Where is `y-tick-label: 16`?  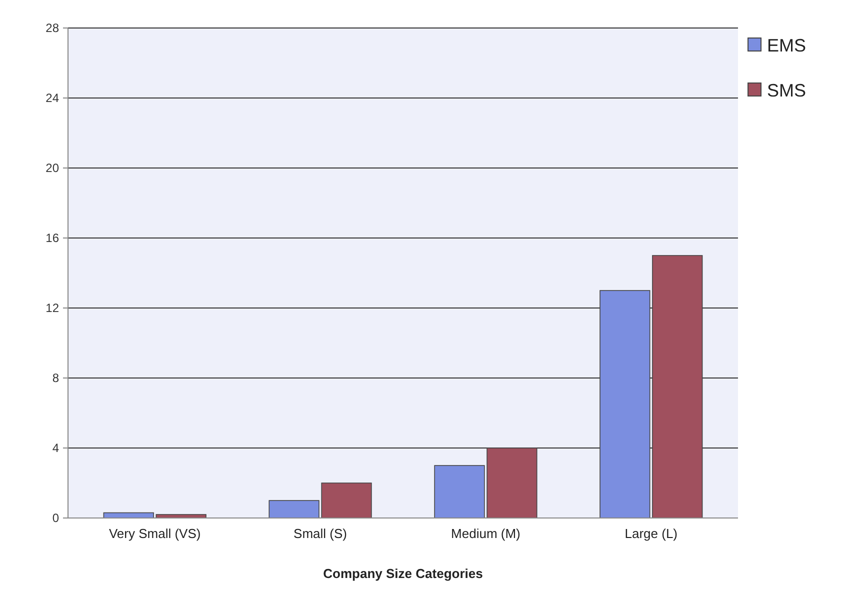 y-tick-label: 16 is located at coordinates (53, 238).